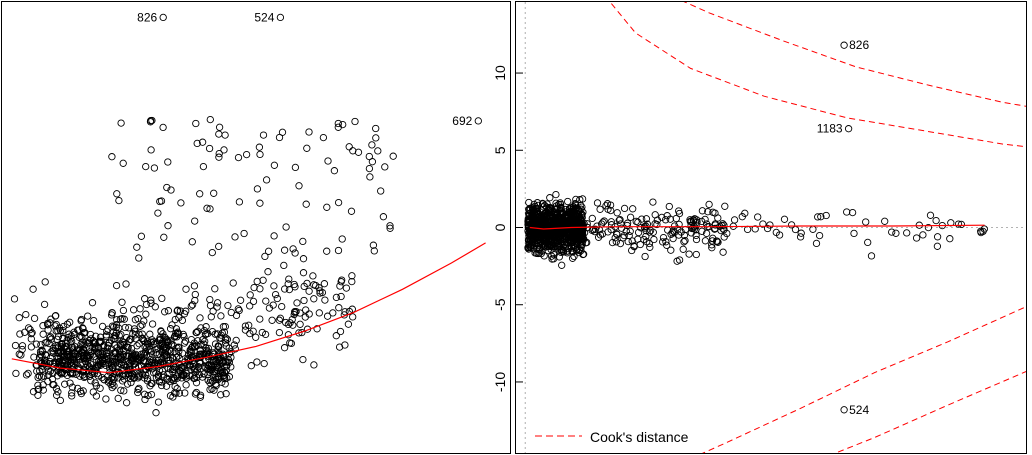 The height and width of the screenshot is (455, 1032). What do you see at coordinates (507, 228) in the screenshot?
I see `right-y-axis: -10 -5 0 5 10` at bounding box center [507, 228].